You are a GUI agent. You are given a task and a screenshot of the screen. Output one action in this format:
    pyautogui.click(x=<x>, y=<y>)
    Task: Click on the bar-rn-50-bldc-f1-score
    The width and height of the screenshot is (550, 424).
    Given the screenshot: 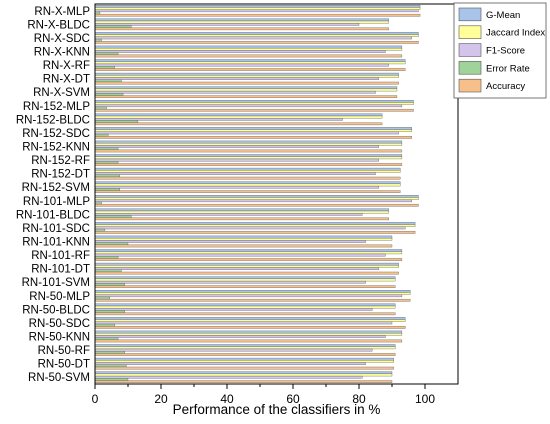 What is the action you would take?
    pyautogui.click(x=233, y=309)
    